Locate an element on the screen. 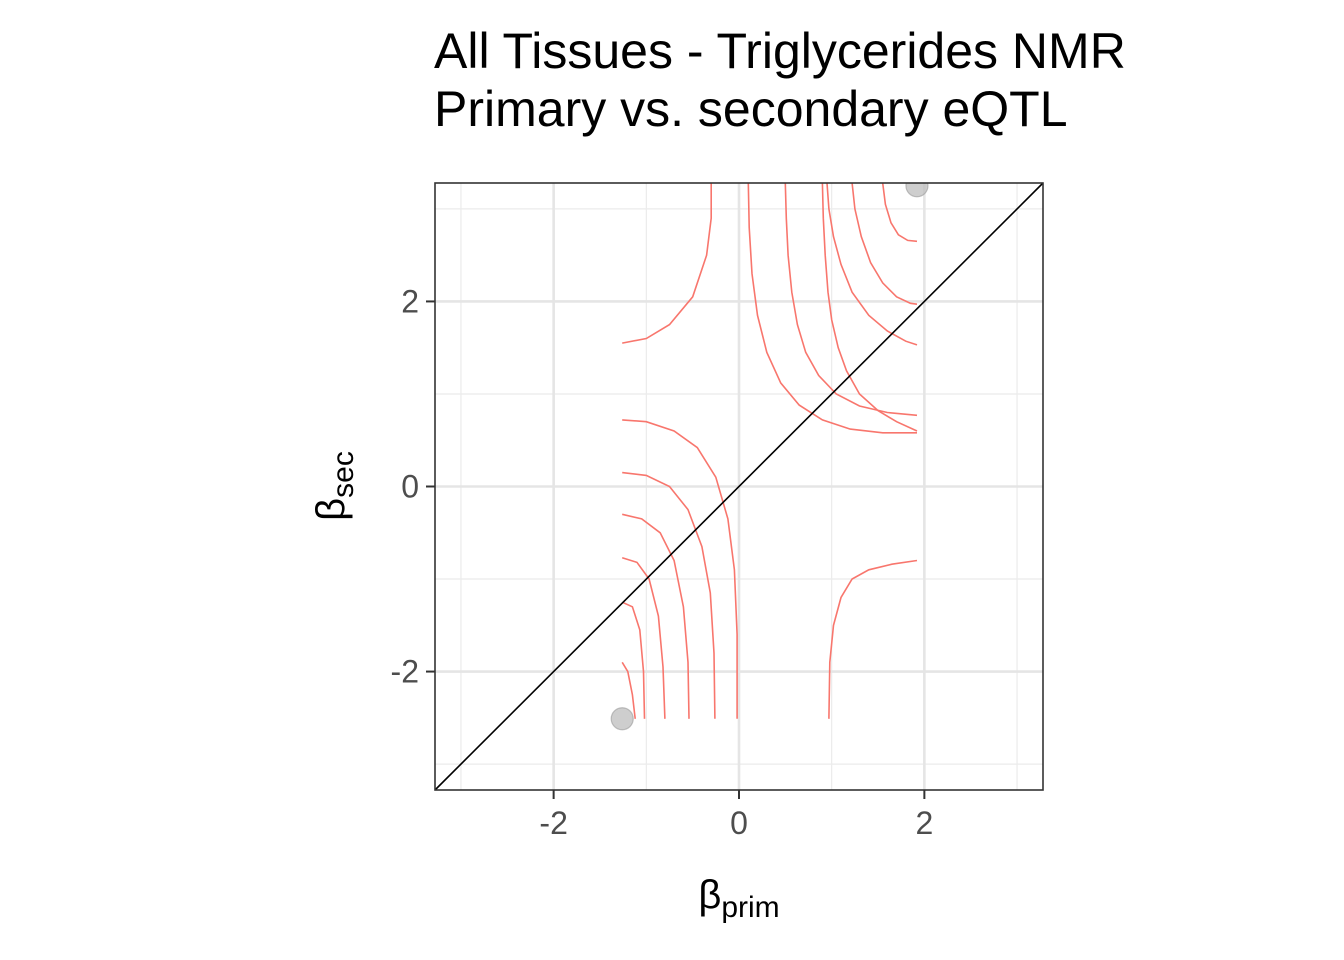  y-tick-label: -2 is located at coordinates (405, 672).